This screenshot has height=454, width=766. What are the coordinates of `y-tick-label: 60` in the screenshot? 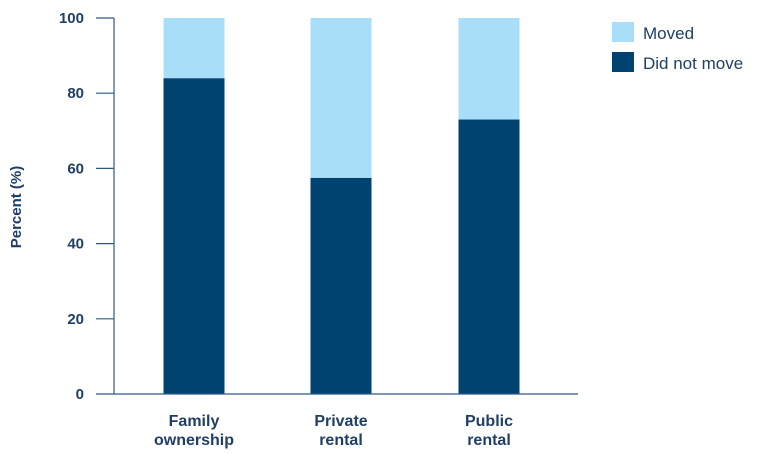 It's located at (75, 168).